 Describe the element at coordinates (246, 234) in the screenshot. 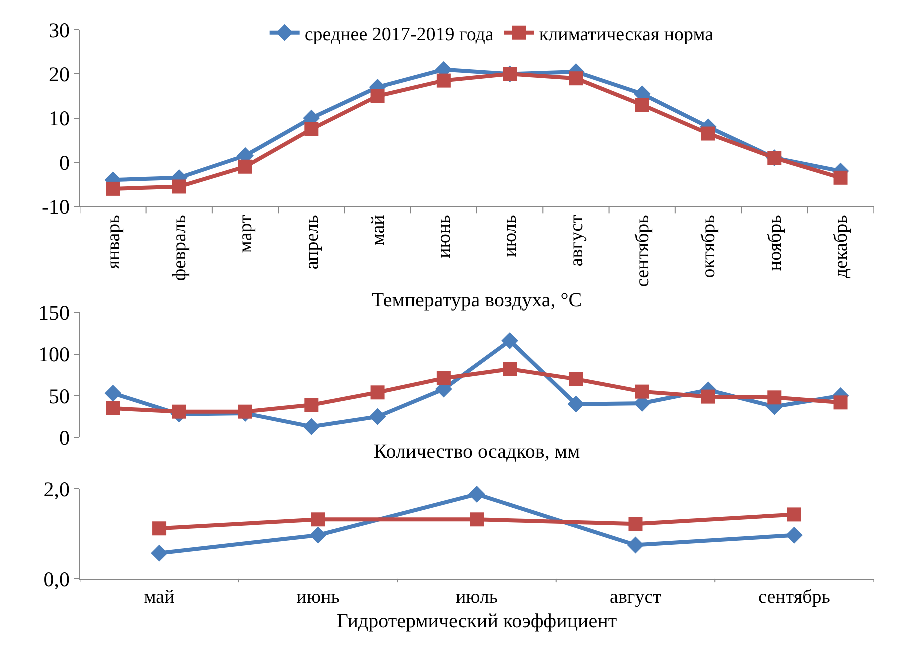

I see `x-tick-label: март` at that location.